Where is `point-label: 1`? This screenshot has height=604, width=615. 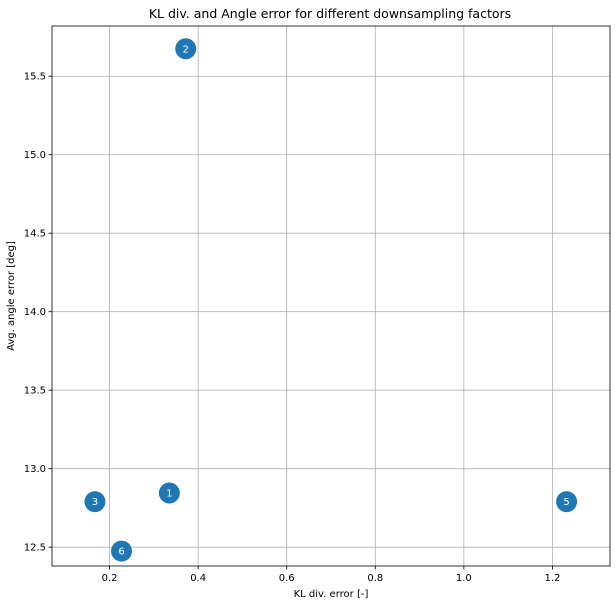 point-label: 1 is located at coordinates (169, 494).